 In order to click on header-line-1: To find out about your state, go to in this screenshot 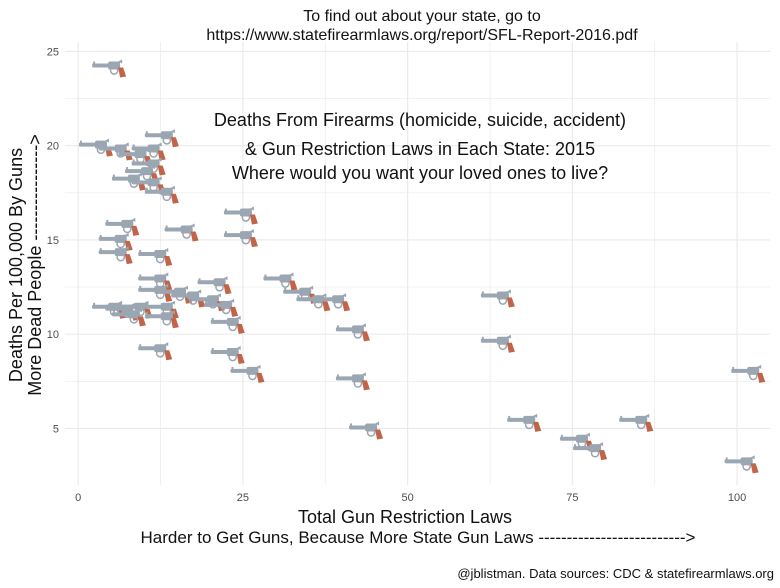, I will do `click(422, 16)`.